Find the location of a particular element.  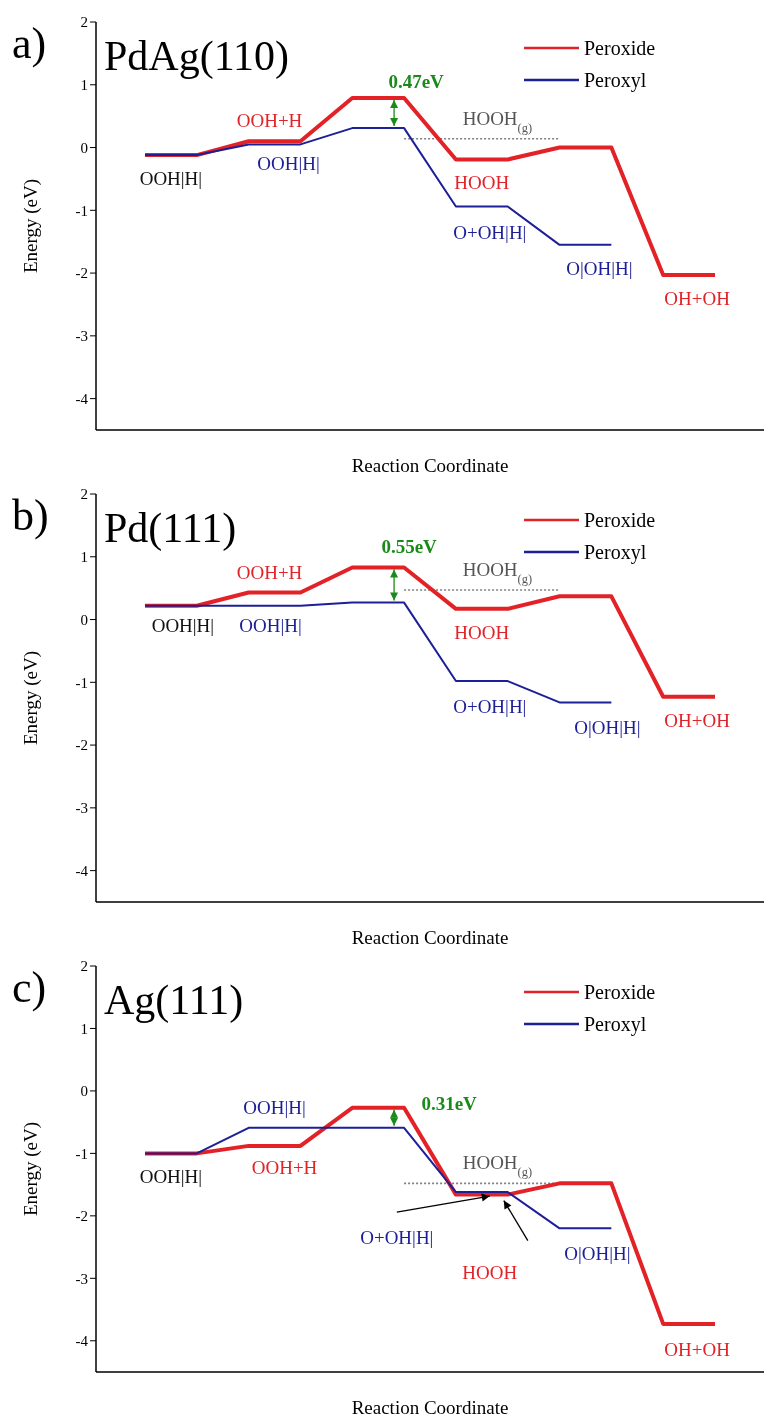

annotation: 0.47eV is located at coordinates (416, 81).